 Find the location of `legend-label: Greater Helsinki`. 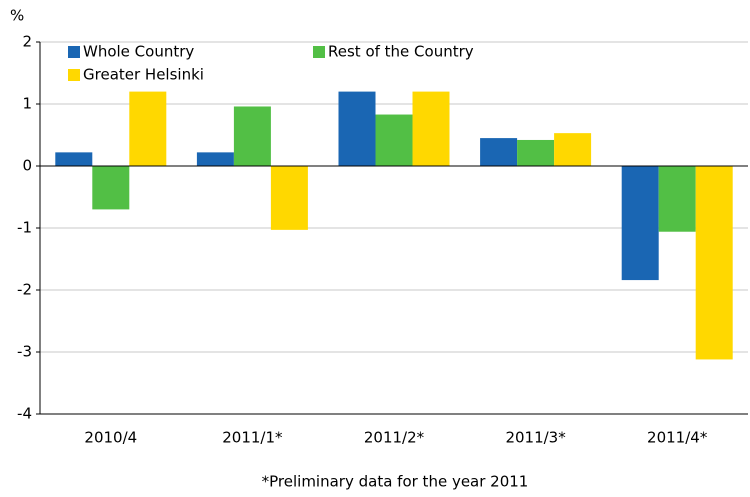

legend-label: Greater Helsinki is located at coordinates (143, 75).